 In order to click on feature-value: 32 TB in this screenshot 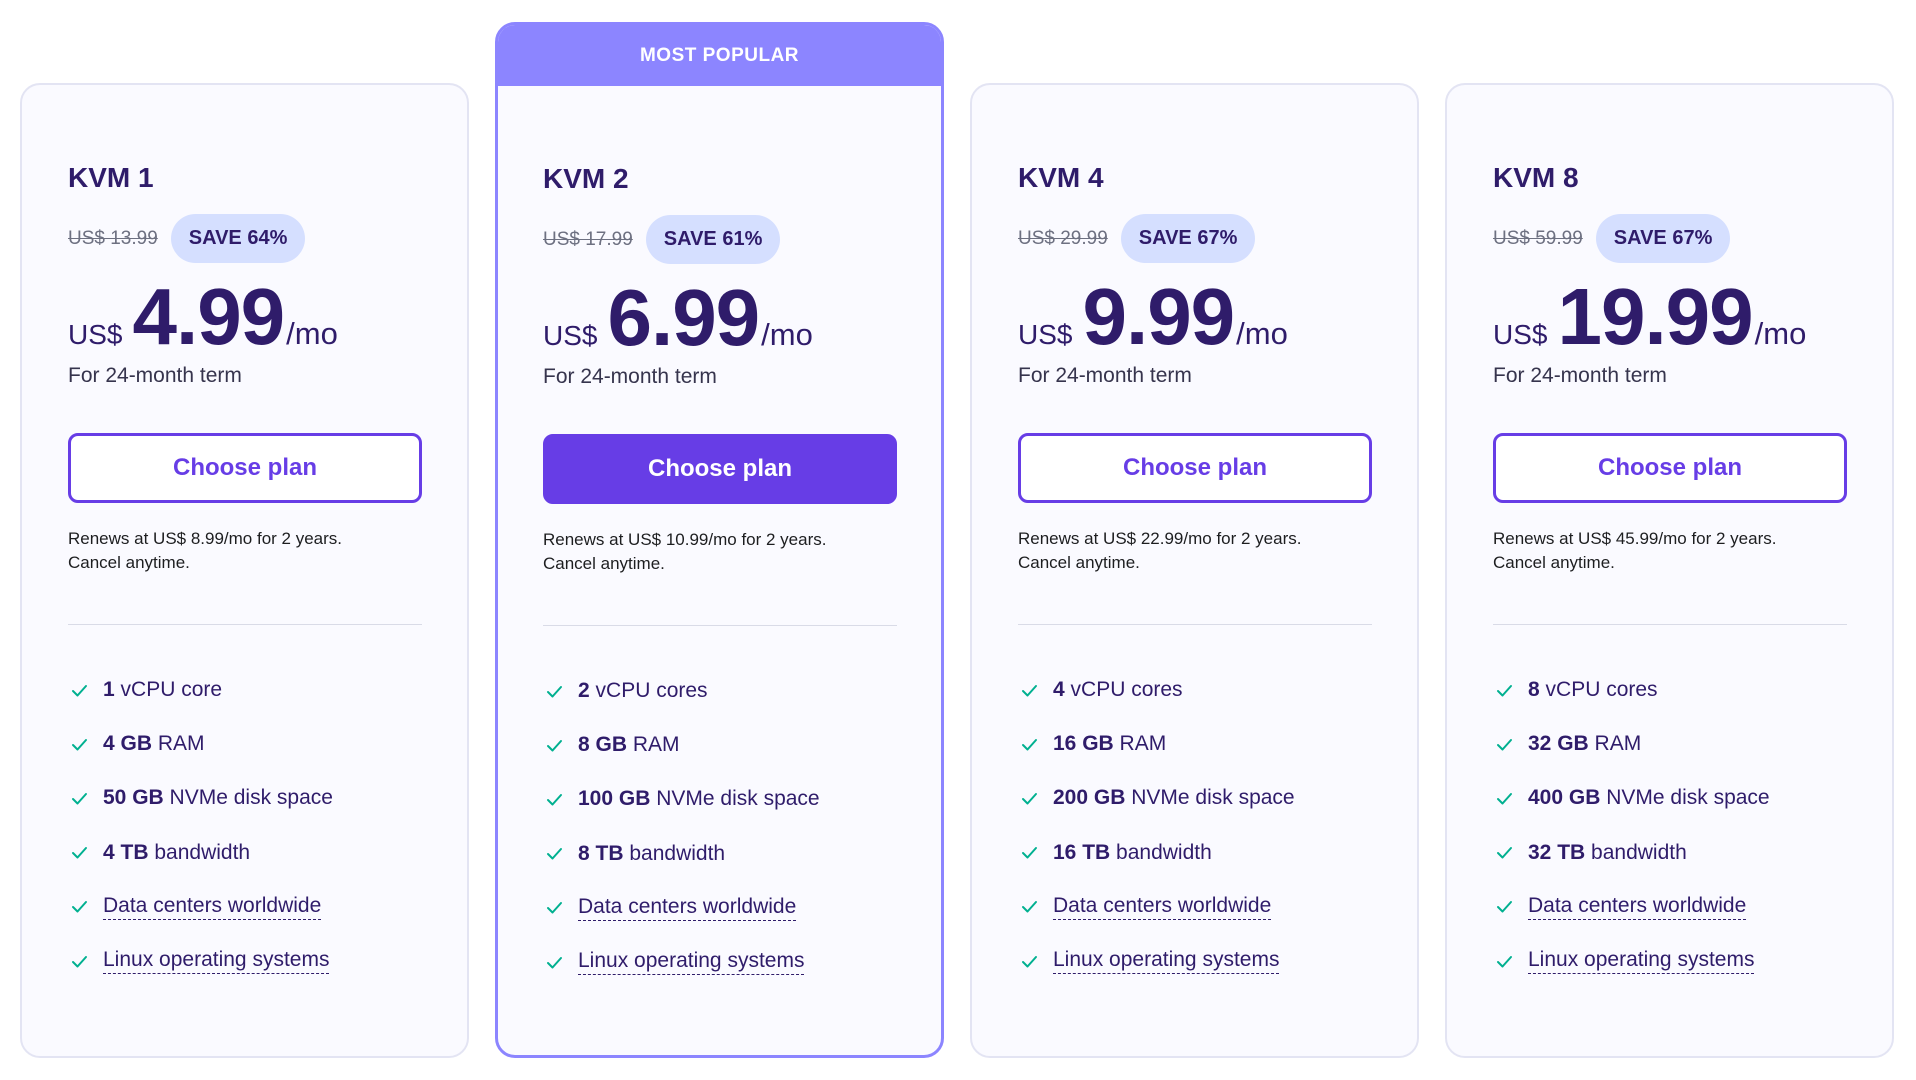, I will do `click(1557, 852)`.